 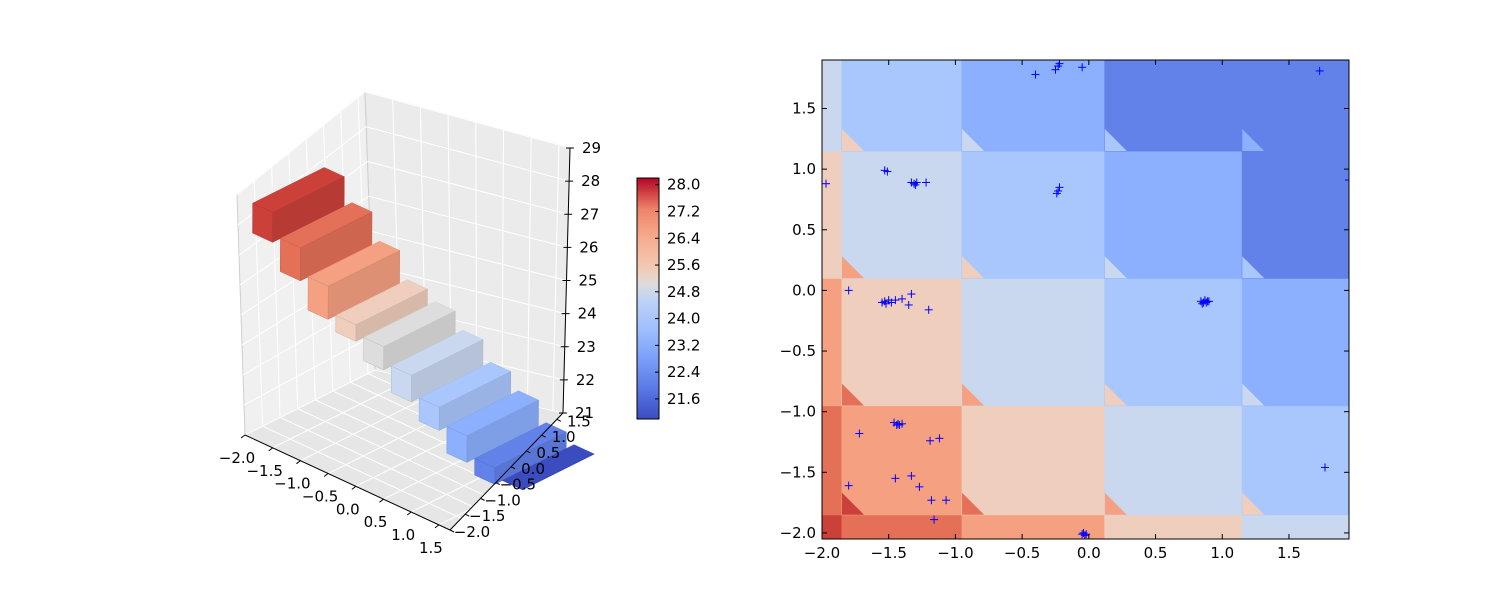 What do you see at coordinates (588, 281) in the screenshot?
I see `z-tick-label: 25` at bounding box center [588, 281].